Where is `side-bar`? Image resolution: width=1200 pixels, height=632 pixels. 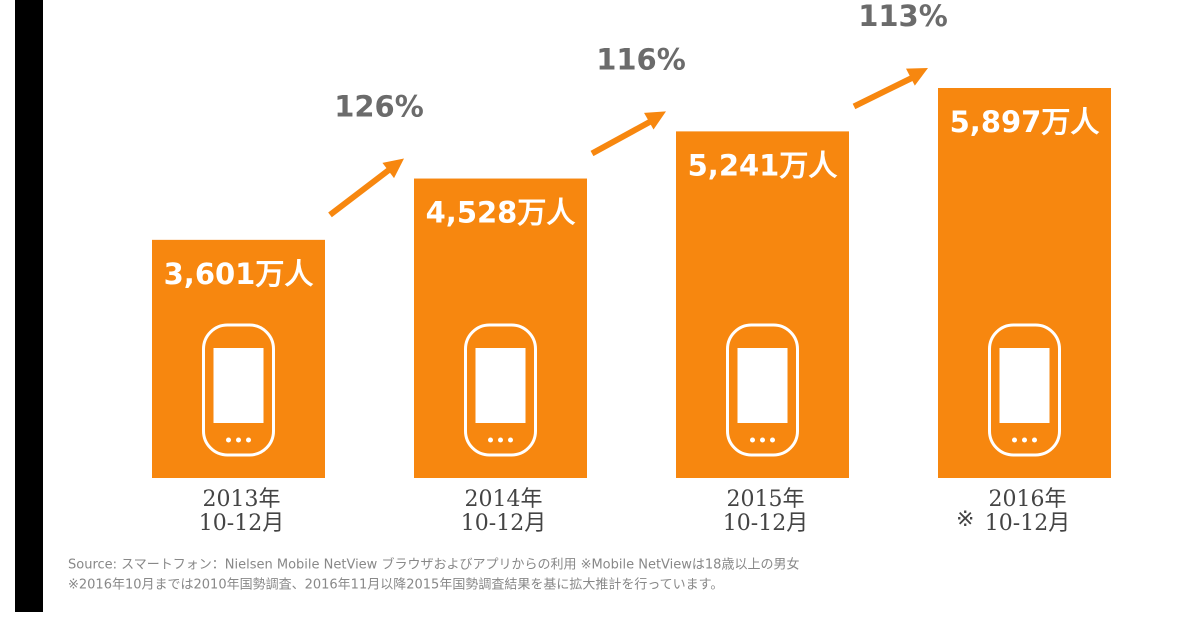 side-bar is located at coordinates (29, 306).